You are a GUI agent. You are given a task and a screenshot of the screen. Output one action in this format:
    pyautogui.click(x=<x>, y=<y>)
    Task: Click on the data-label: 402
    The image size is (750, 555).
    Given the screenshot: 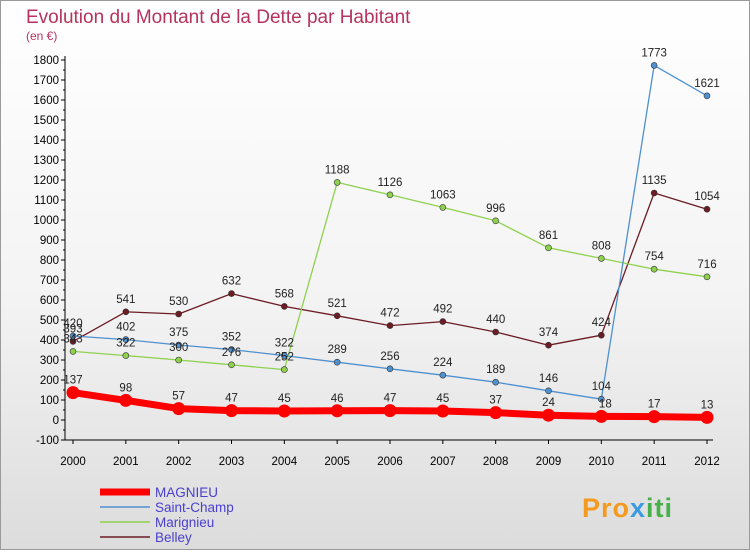 What is the action you would take?
    pyautogui.click(x=125, y=328)
    